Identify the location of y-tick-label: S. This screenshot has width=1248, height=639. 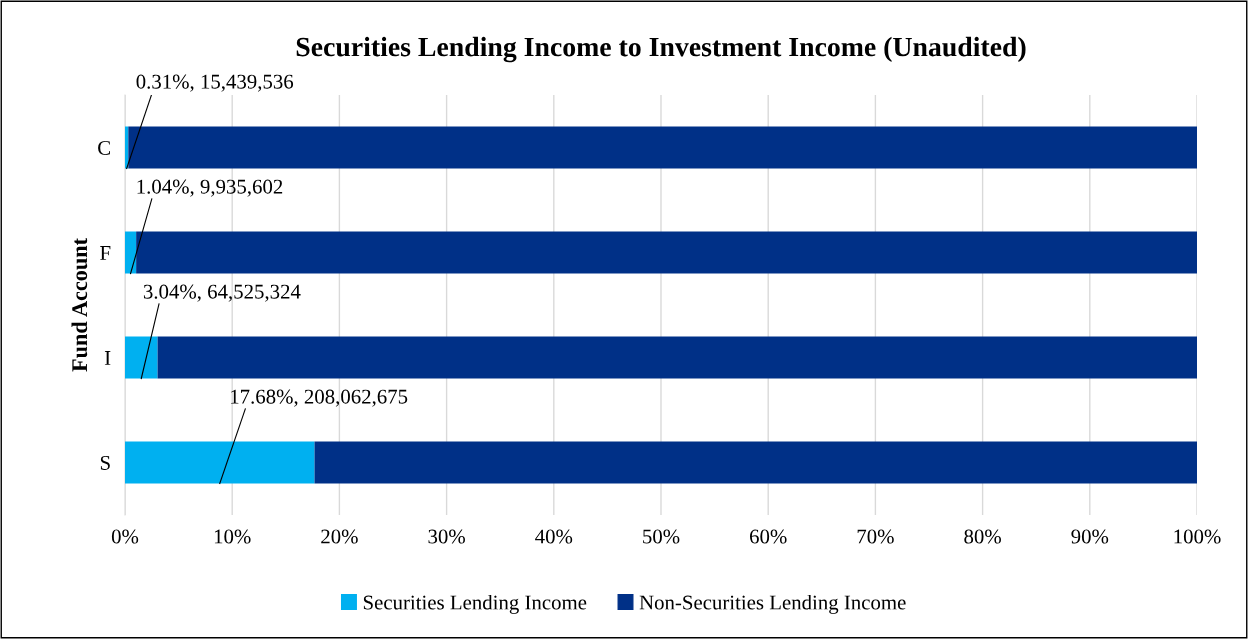
(105, 462).